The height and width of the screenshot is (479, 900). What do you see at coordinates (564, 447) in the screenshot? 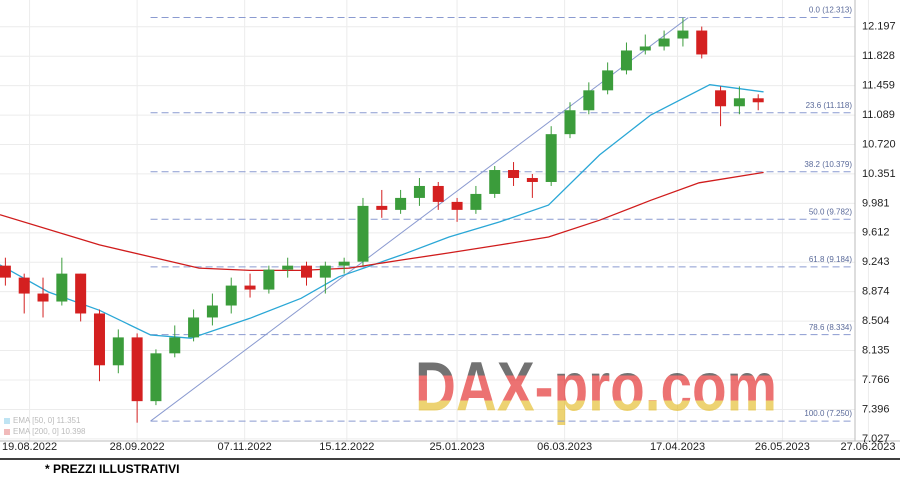
I see `x-tick-label: 06.03.2023` at bounding box center [564, 447].